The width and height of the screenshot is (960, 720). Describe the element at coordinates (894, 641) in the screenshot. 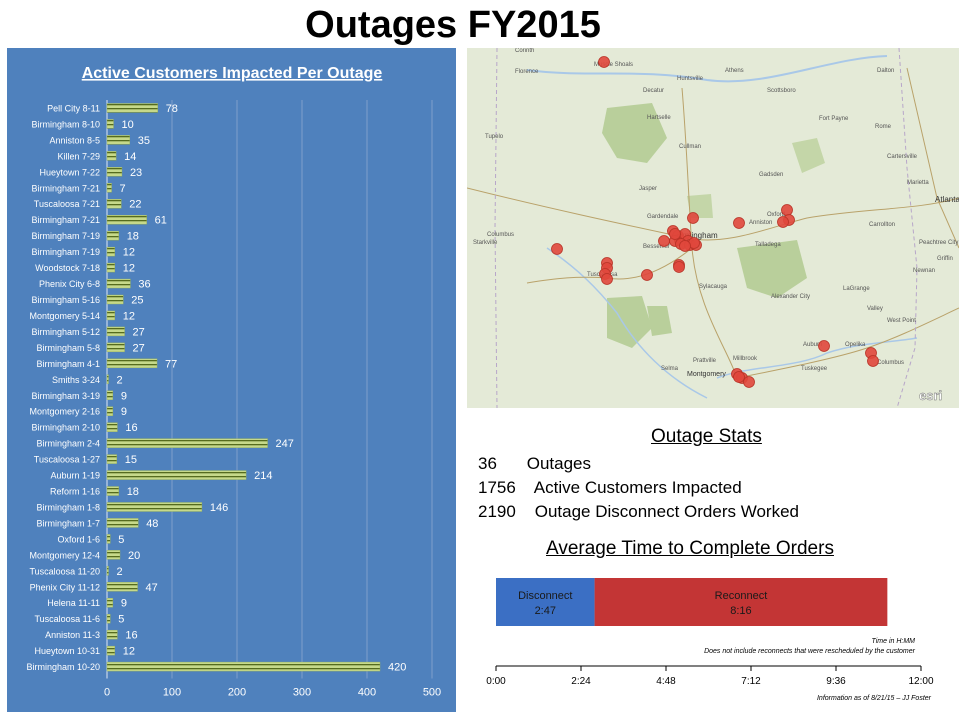

I see `time-note: Time in H:MM` at that location.